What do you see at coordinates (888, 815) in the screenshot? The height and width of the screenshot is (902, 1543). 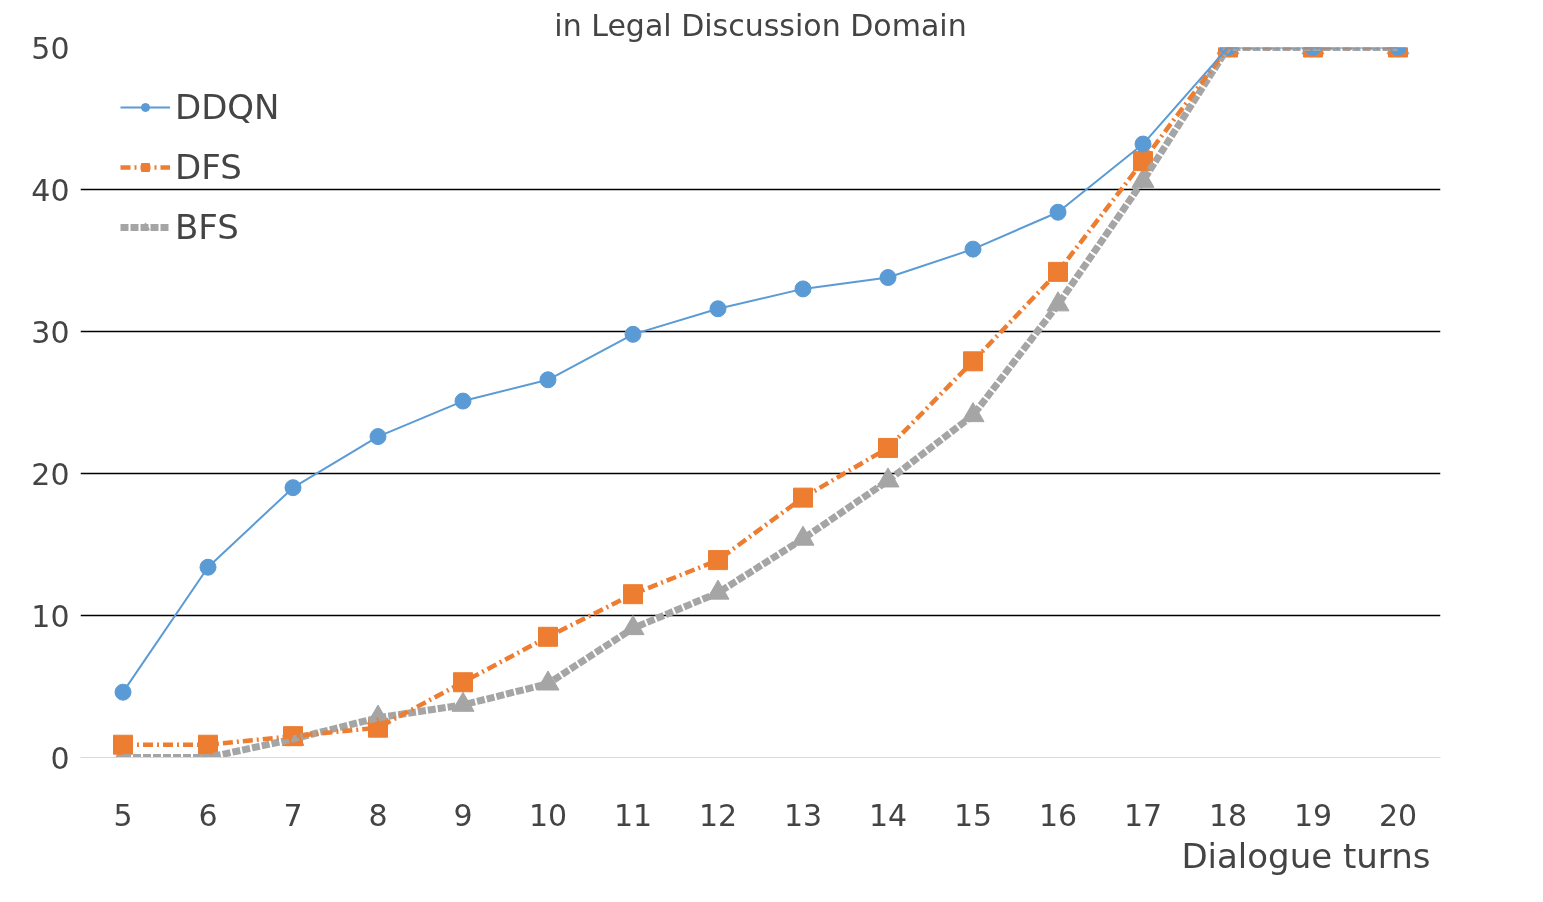 I see `x-tick-label: 14` at bounding box center [888, 815].